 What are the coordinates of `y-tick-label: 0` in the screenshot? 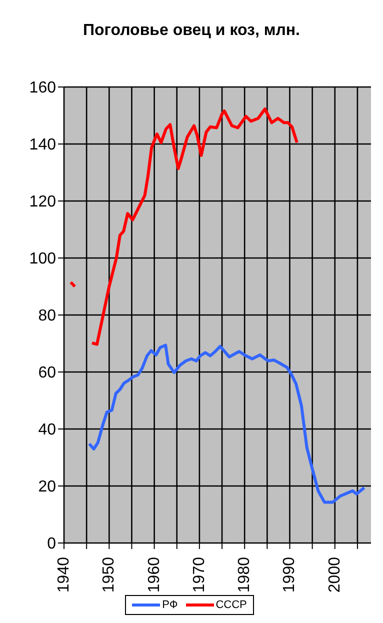 It's located at (51, 544).